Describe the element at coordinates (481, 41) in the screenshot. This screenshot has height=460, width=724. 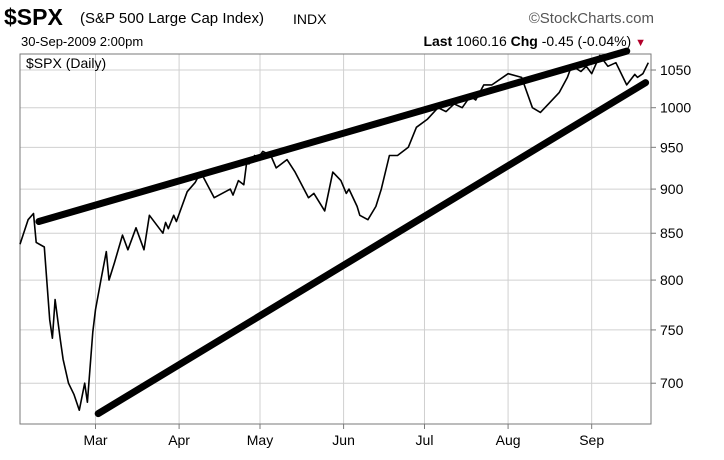
I see `last-value: 1060.16` at that location.